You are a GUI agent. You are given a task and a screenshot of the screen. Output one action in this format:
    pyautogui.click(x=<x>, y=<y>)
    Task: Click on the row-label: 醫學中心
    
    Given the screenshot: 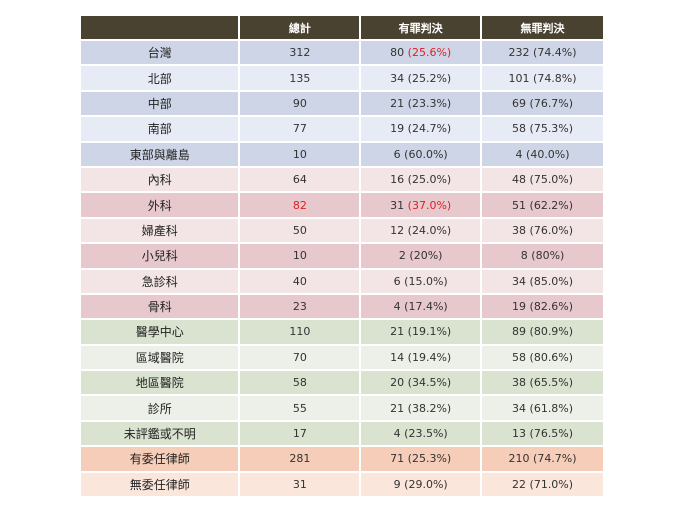 What is the action you would take?
    pyautogui.click(x=160, y=332)
    